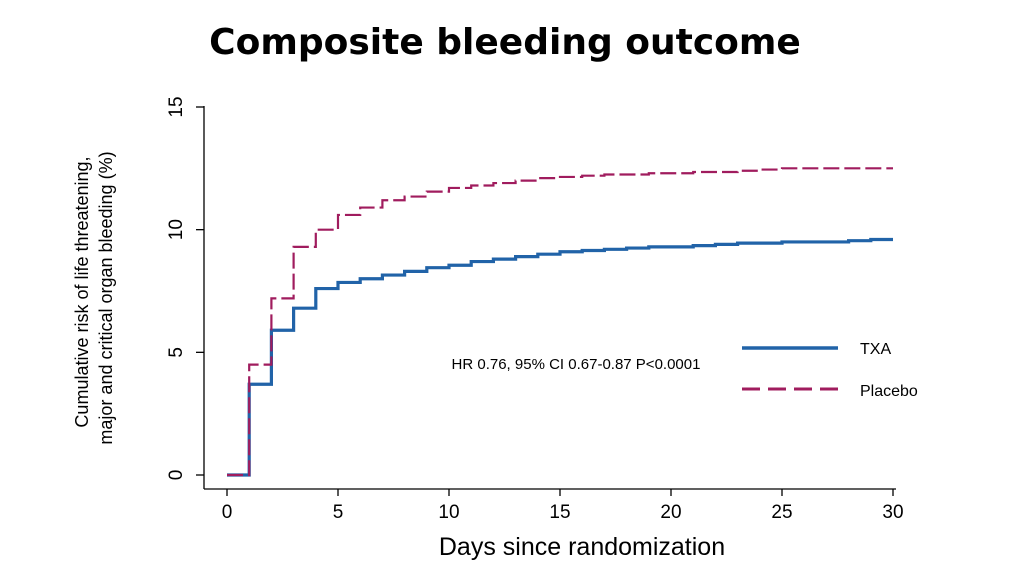 This screenshot has height=576, width=1024. What do you see at coordinates (559, 512) in the screenshot?
I see `x-tick-label-15: 15` at bounding box center [559, 512].